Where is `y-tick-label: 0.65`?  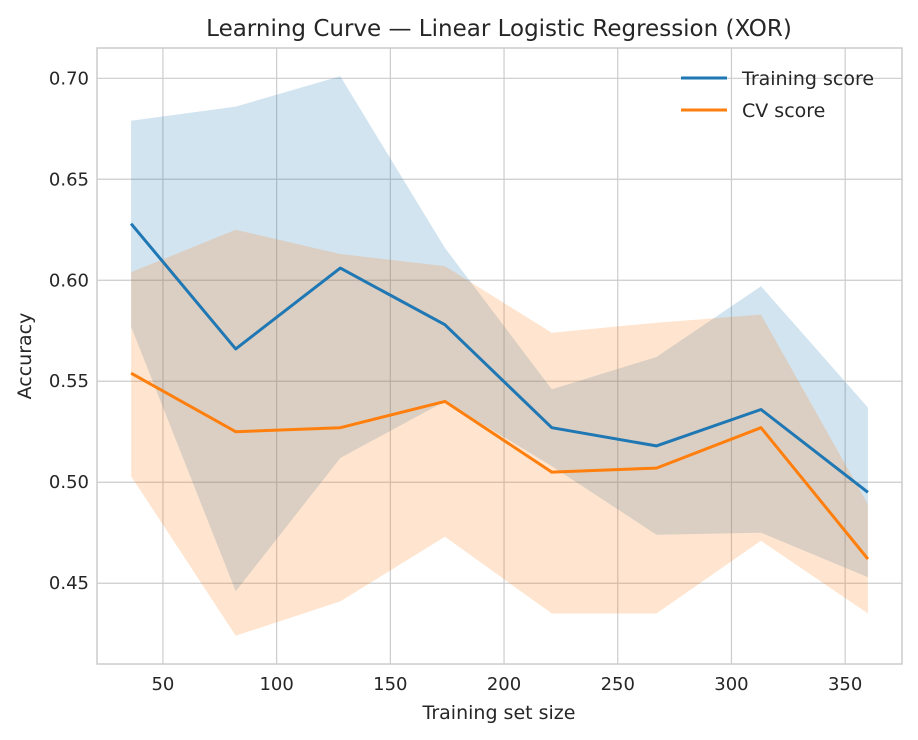 y-tick-label: 0.65 is located at coordinates (69, 179).